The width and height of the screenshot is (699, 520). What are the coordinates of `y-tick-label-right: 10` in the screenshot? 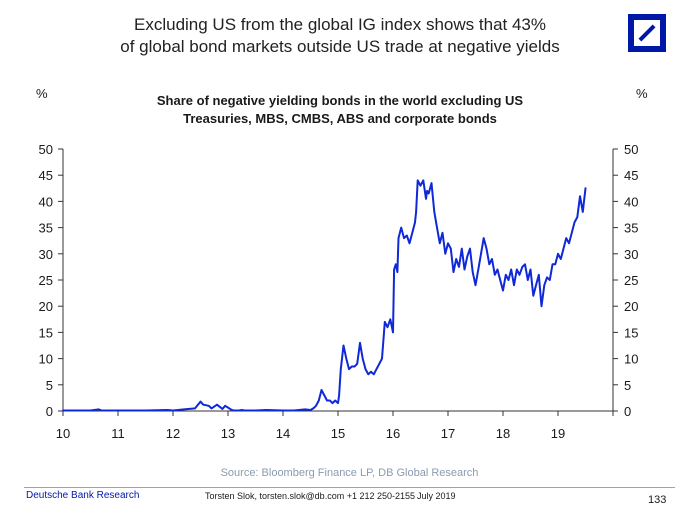 It's located at (631, 359).